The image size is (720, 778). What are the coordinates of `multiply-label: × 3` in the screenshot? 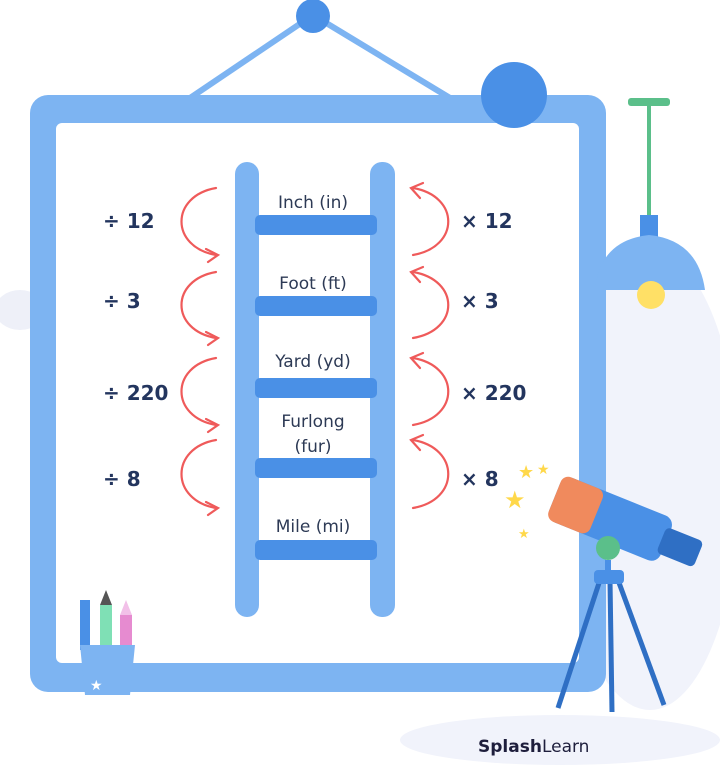 It's located at (480, 301).